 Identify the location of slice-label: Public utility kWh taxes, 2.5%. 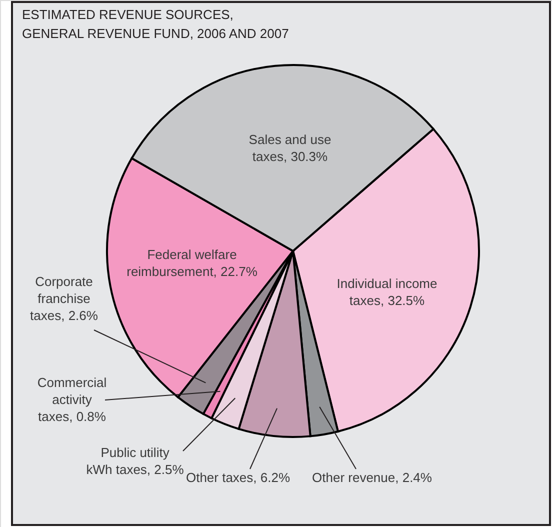
(135, 461).